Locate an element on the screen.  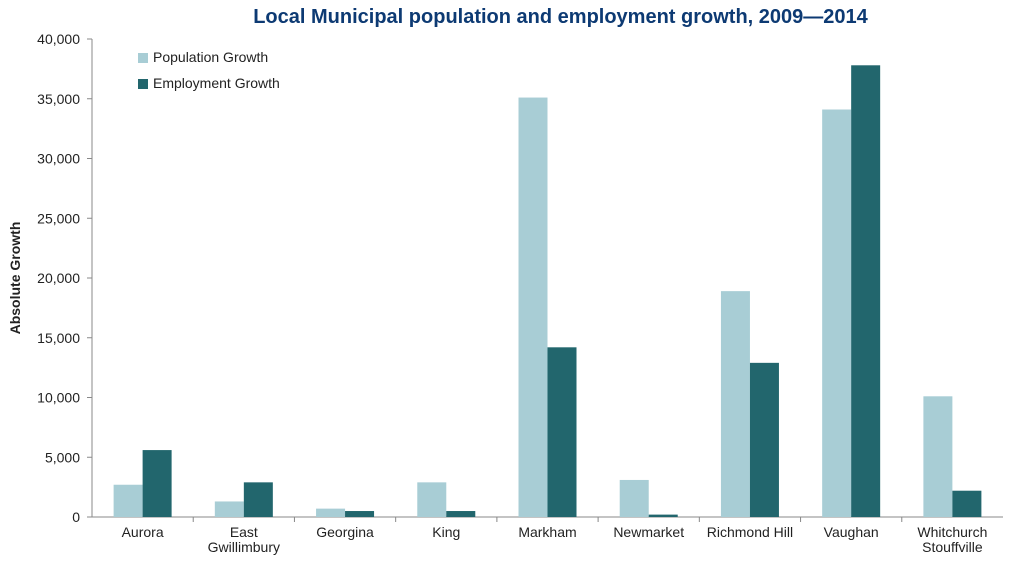
y-tick-label: 30,000 is located at coordinates (58, 159).